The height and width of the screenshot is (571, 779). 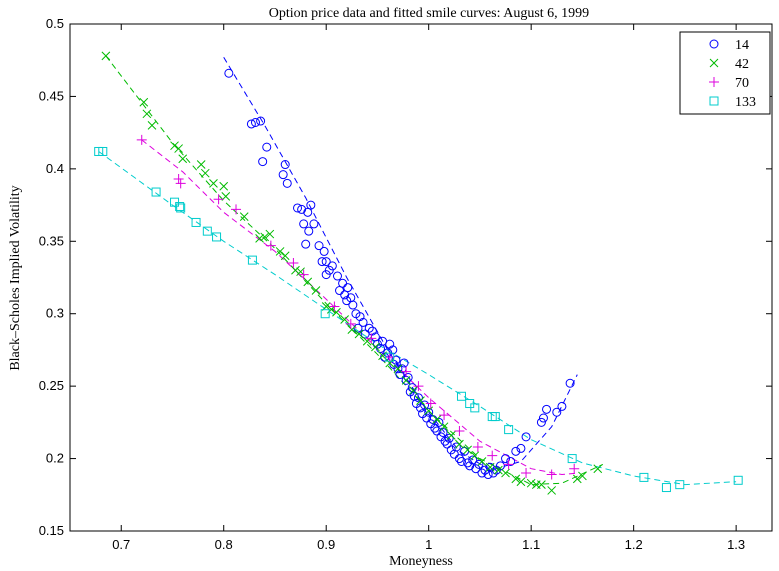 What do you see at coordinates (745, 102) in the screenshot?
I see `legend-label-133: 133` at bounding box center [745, 102].